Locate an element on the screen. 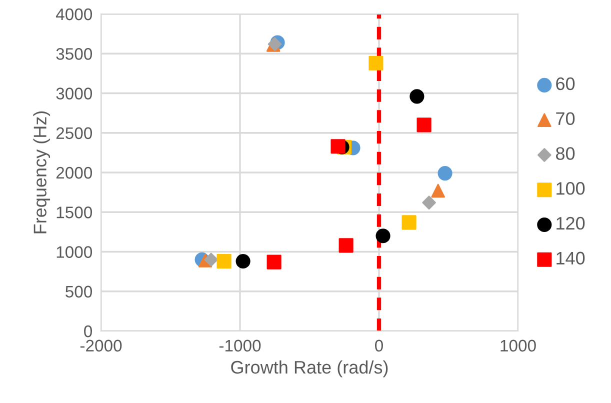 This screenshot has height=403, width=611. x-axis-title: Growth Rate (rad/s) is located at coordinates (309, 369).